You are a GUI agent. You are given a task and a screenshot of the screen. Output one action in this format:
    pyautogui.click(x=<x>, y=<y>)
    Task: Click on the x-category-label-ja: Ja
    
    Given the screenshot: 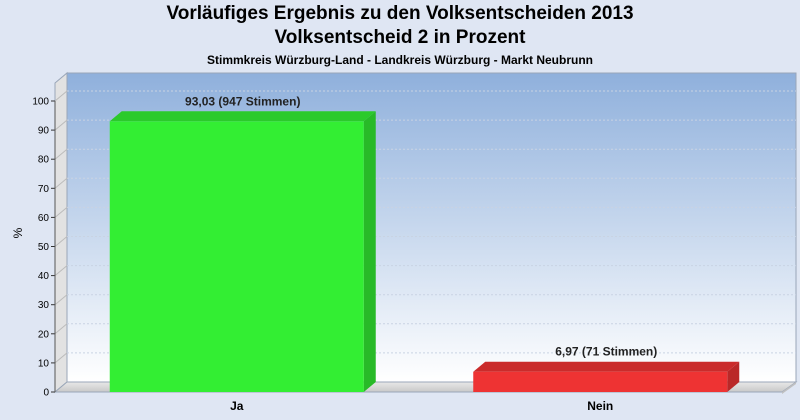 What is the action you would take?
    pyautogui.click(x=237, y=406)
    